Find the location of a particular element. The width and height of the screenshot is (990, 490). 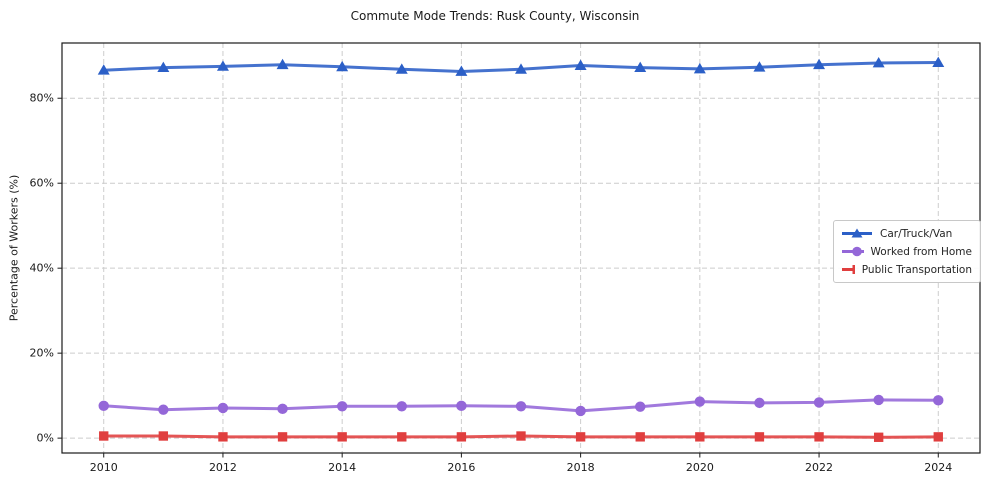

x-tick-label: 2020 is located at coordinates (700, 467).